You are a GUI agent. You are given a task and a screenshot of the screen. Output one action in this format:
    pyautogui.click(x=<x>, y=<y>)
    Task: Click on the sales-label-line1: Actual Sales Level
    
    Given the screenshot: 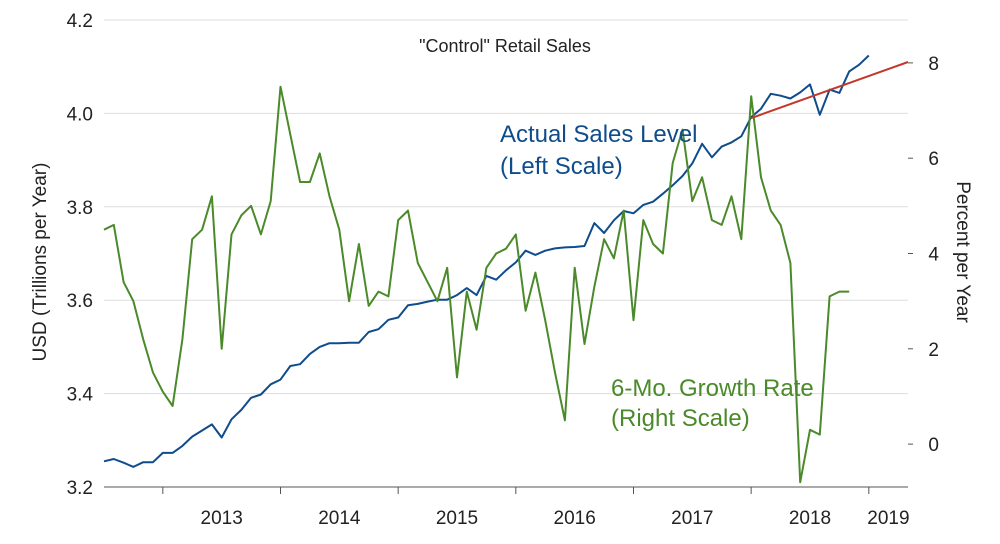 What is the action you would take?
    pyautogui.click(x=598, y=134)
    